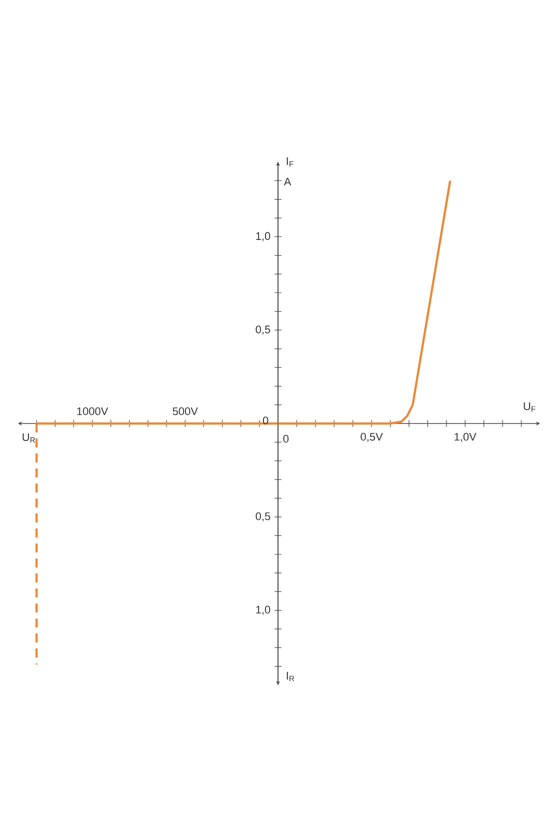 The height and width of the screenshot is (840, 560). I want to click on y-axis-title: I$_{F}$, so click(290, 162).